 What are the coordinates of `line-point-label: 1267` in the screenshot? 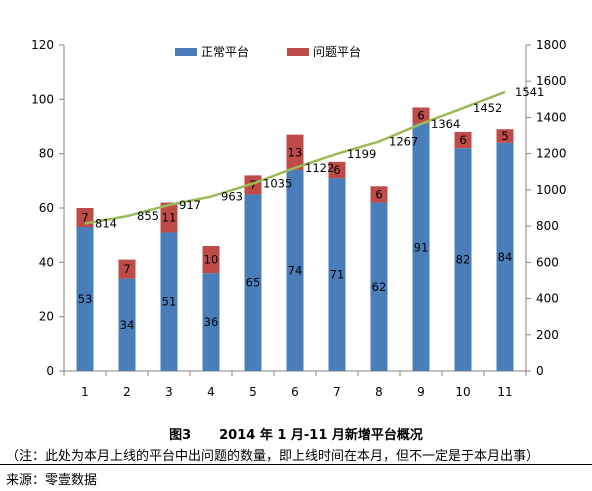 It's located at (403, 142).